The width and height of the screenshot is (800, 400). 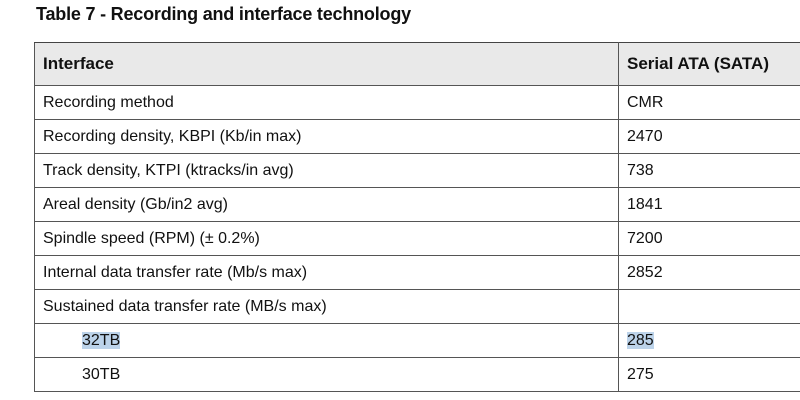 I want to click on row-value-recording-method: CMR, so click(x=709, y=102).